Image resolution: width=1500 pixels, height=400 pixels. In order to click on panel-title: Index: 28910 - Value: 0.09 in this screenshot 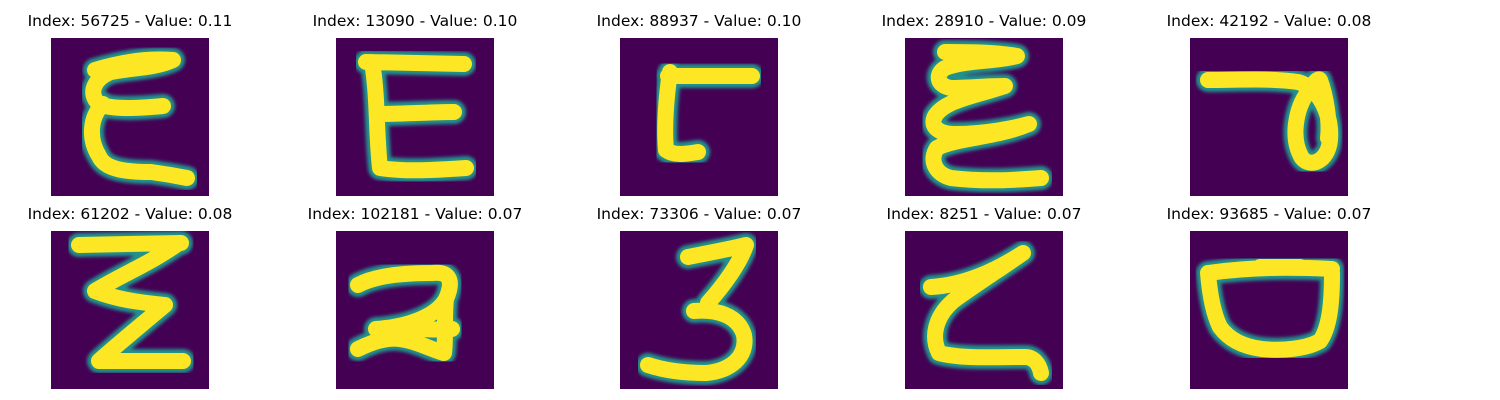, I will do `click(984, 21)`.